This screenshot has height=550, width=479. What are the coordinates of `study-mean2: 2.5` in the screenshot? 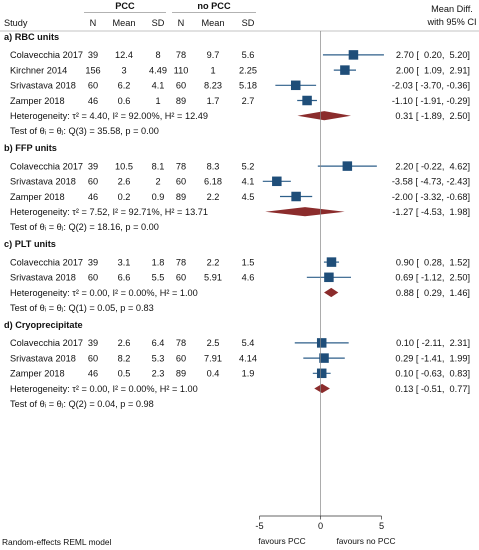 It's located at (213, 343).